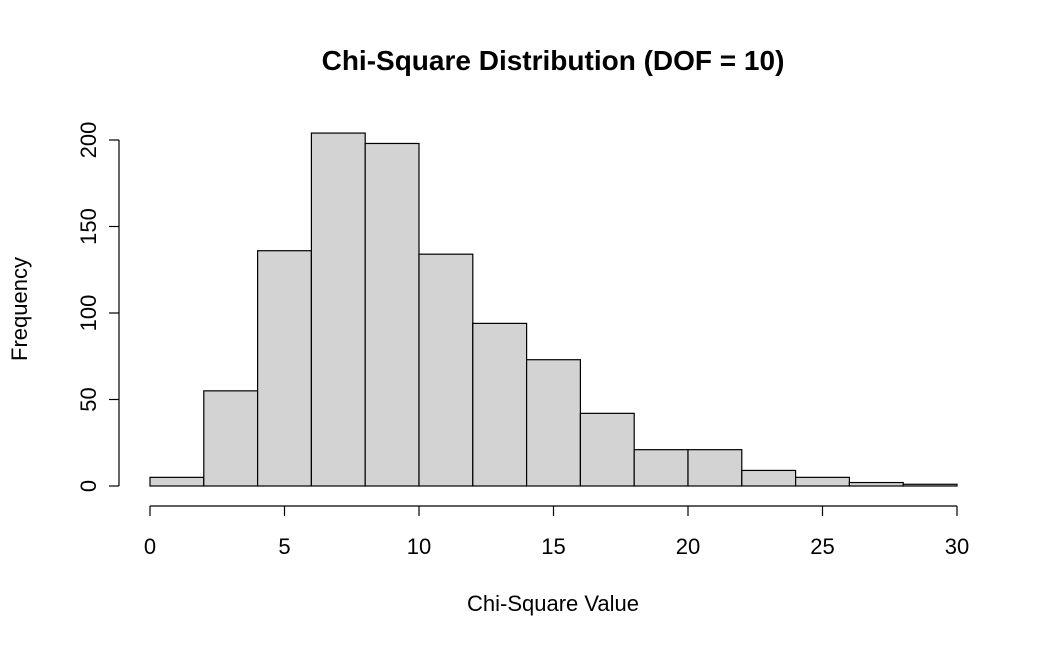  Describe the element at coordinates (553, 546) in the screenshot. I see `x-tick-label: 15` at that location.